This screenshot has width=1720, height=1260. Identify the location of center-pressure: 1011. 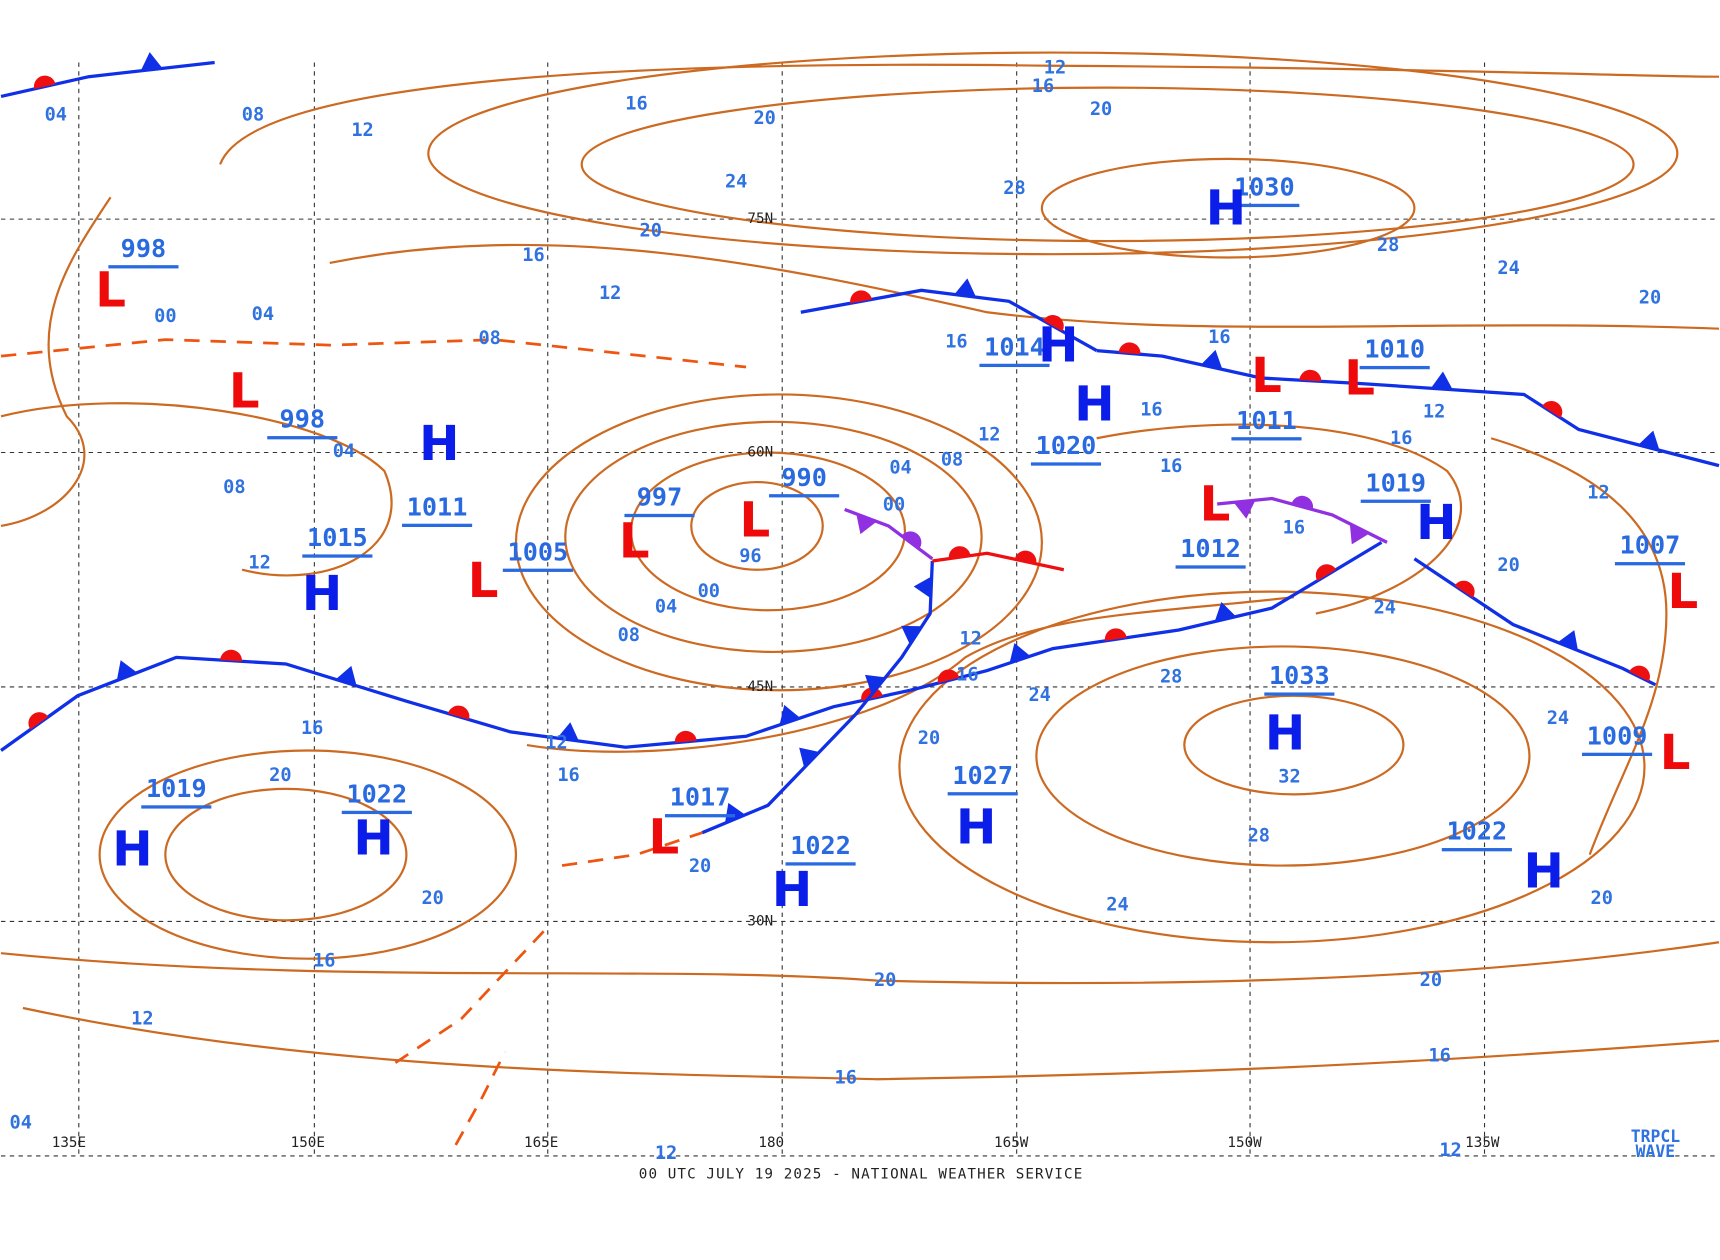
(437, 506).